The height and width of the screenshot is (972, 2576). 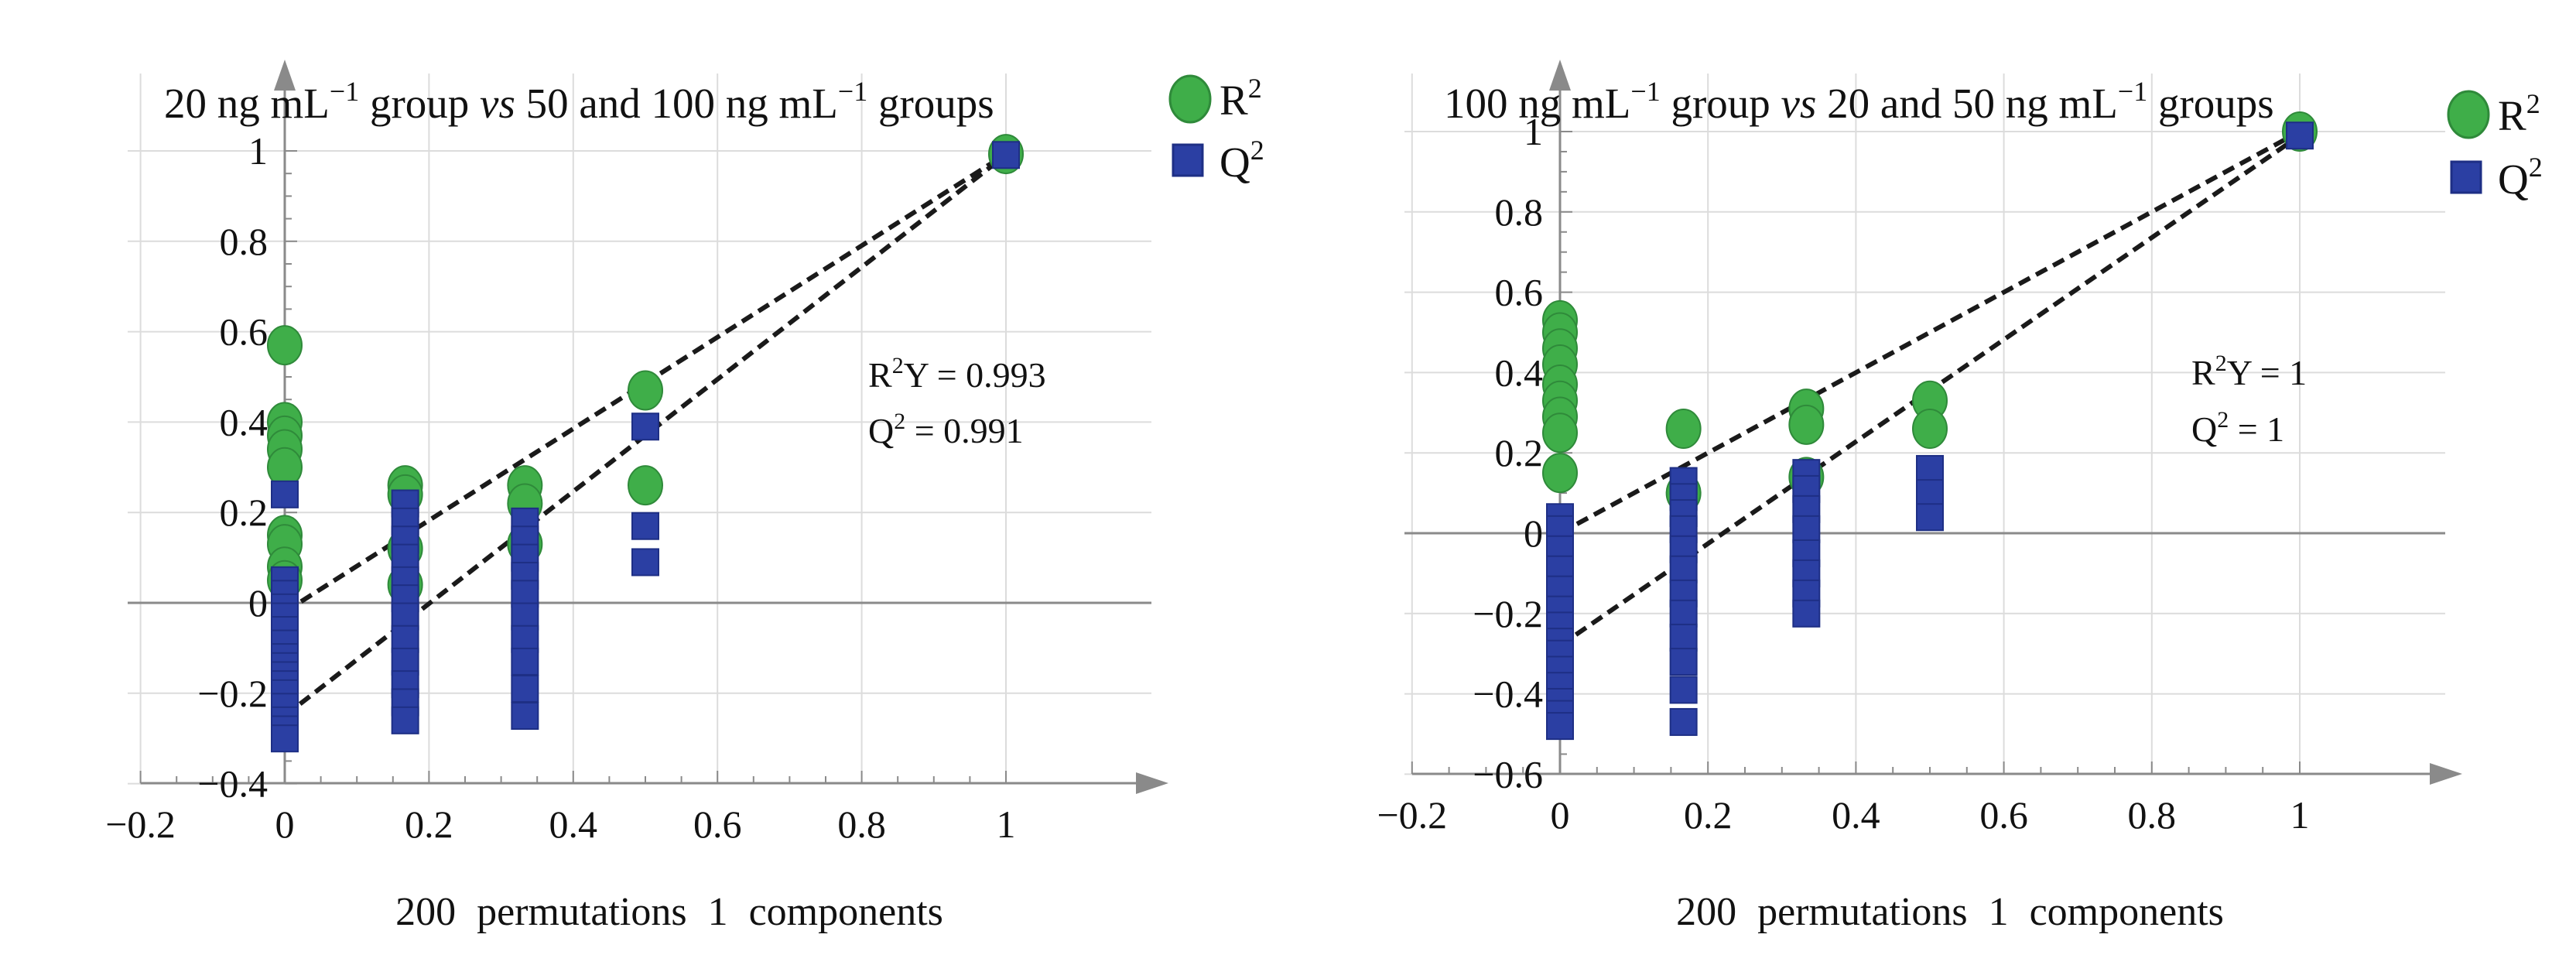 What do you see at coordinates (2249, 400) in the screenshot?
I see `stats-annotation: R2Y = 1 Q2 = 1` at bounding box center [2249, 400].